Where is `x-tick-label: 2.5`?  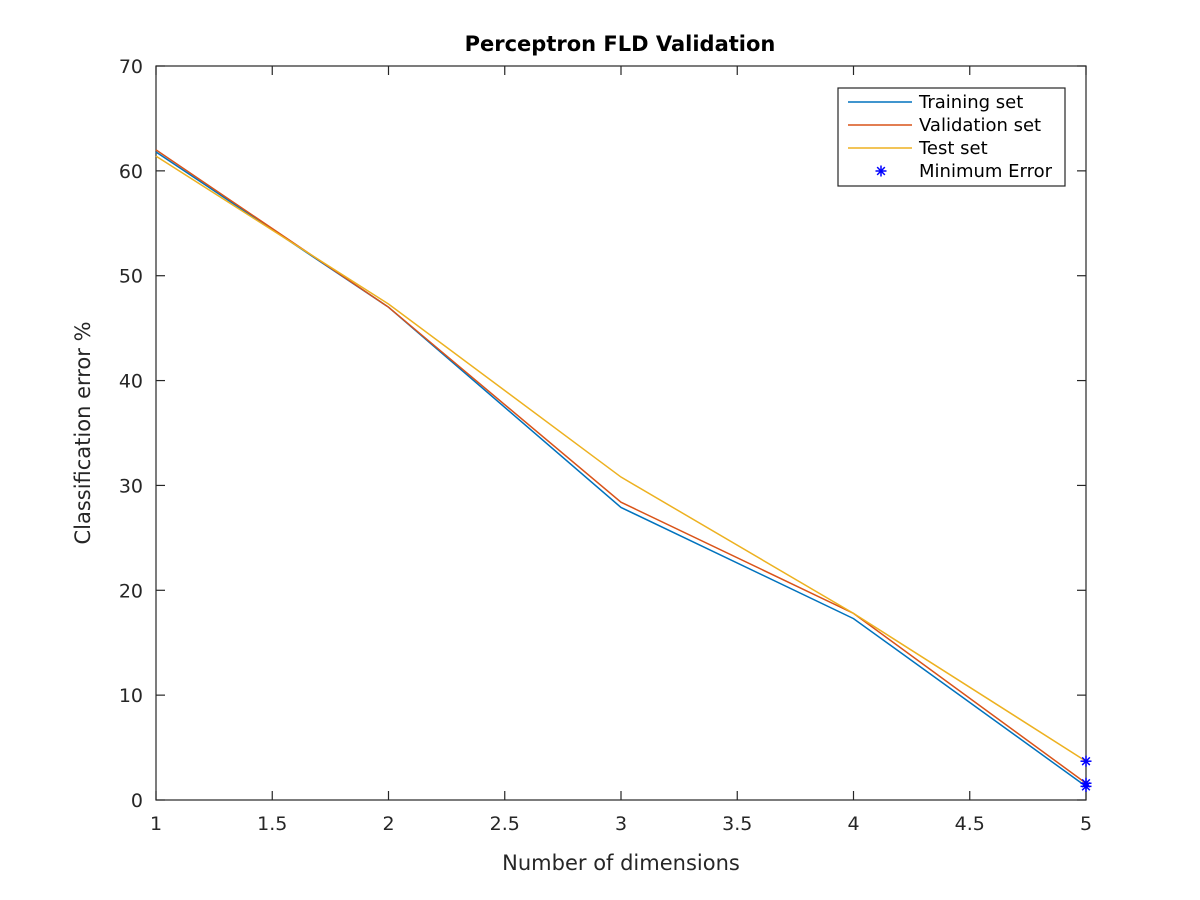
x-tick-label: 2.5 is located at coordinates (505, 824).